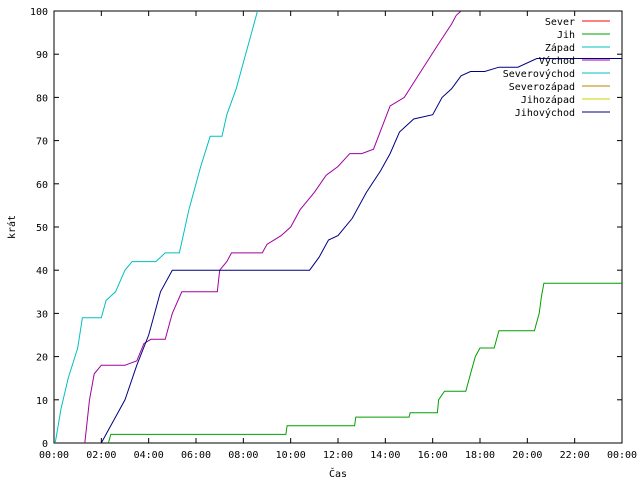  What do you see at coordinates (480, 455) in the screenshot?
I see `x-tick-label: 18:00` at bounding box center [480, 455].